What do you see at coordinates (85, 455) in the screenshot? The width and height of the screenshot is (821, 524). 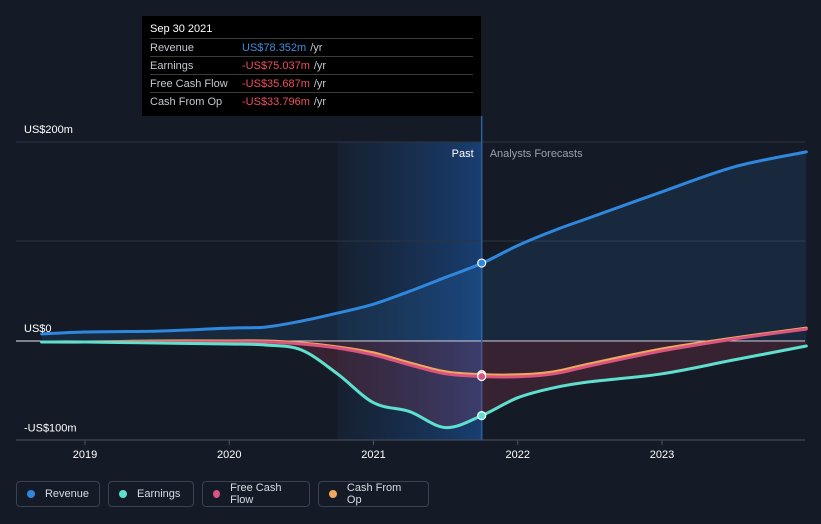 I see `x-tick-label: 2019` at bounding box center [85, 455].